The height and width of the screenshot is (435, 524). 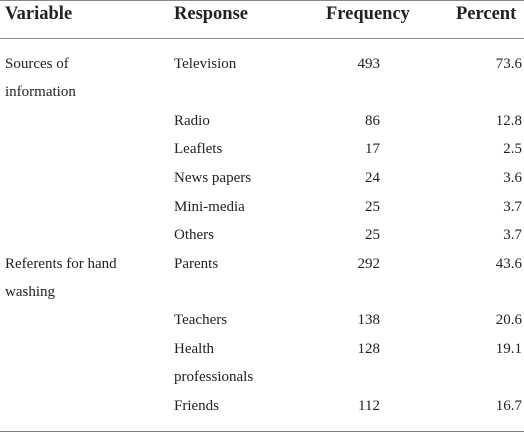 I want to click on header-response: Response, so click(x=211, y=14).